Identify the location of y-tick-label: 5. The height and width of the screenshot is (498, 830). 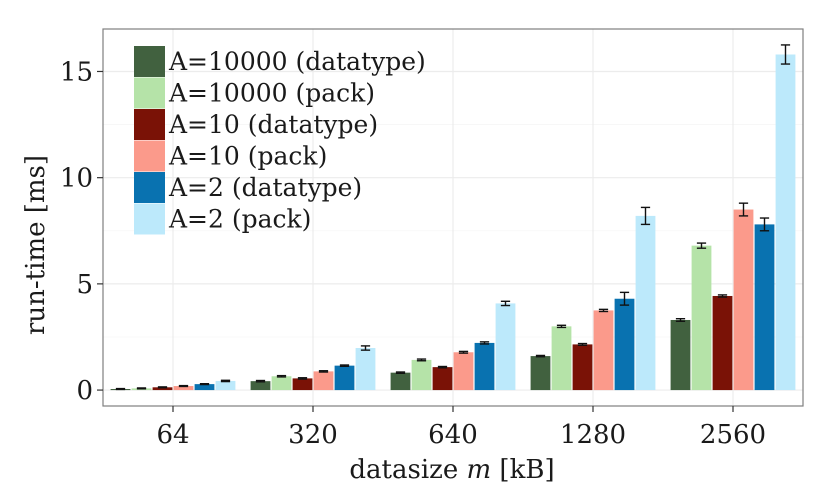
(84, 285).